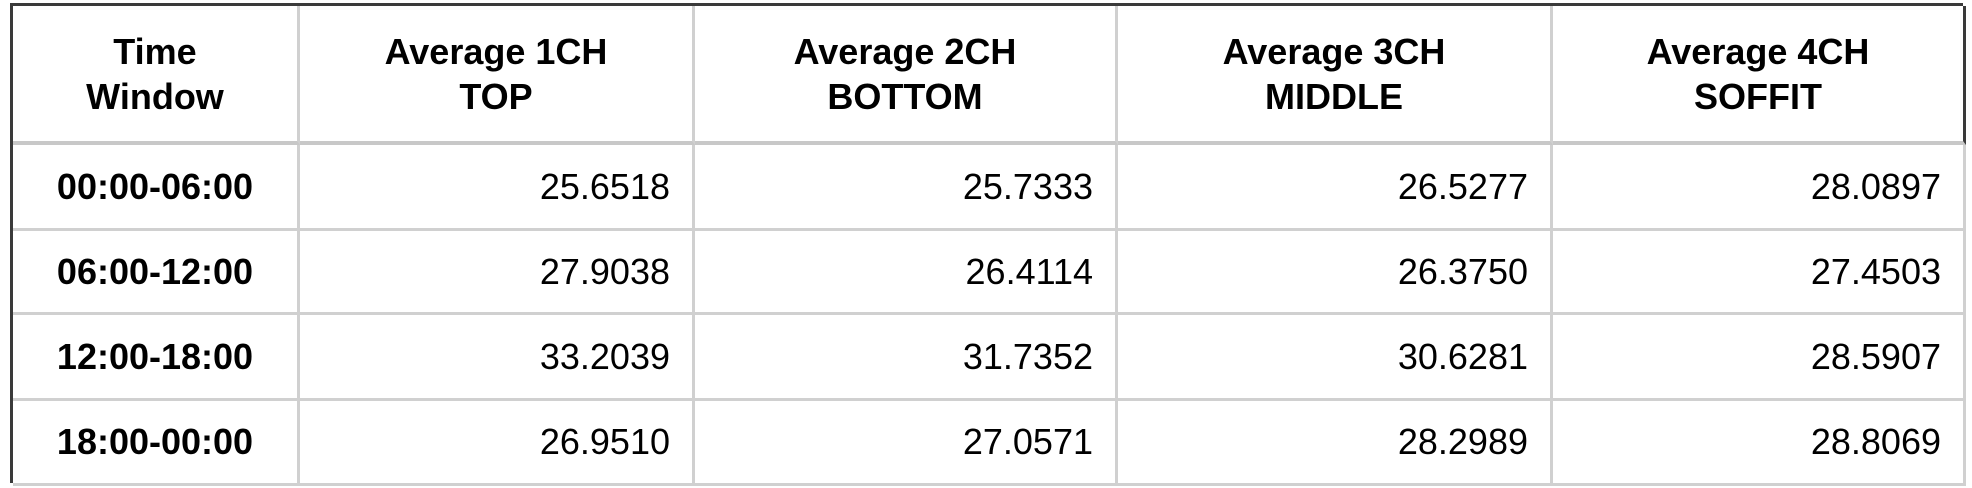 Image resolution: width=1972 pixels, height=488 pixels. What do you see at coordinates (1759, 358) in the screenshot?
I see `value-cell: 28.5907` at bounding box center [1759, 358].